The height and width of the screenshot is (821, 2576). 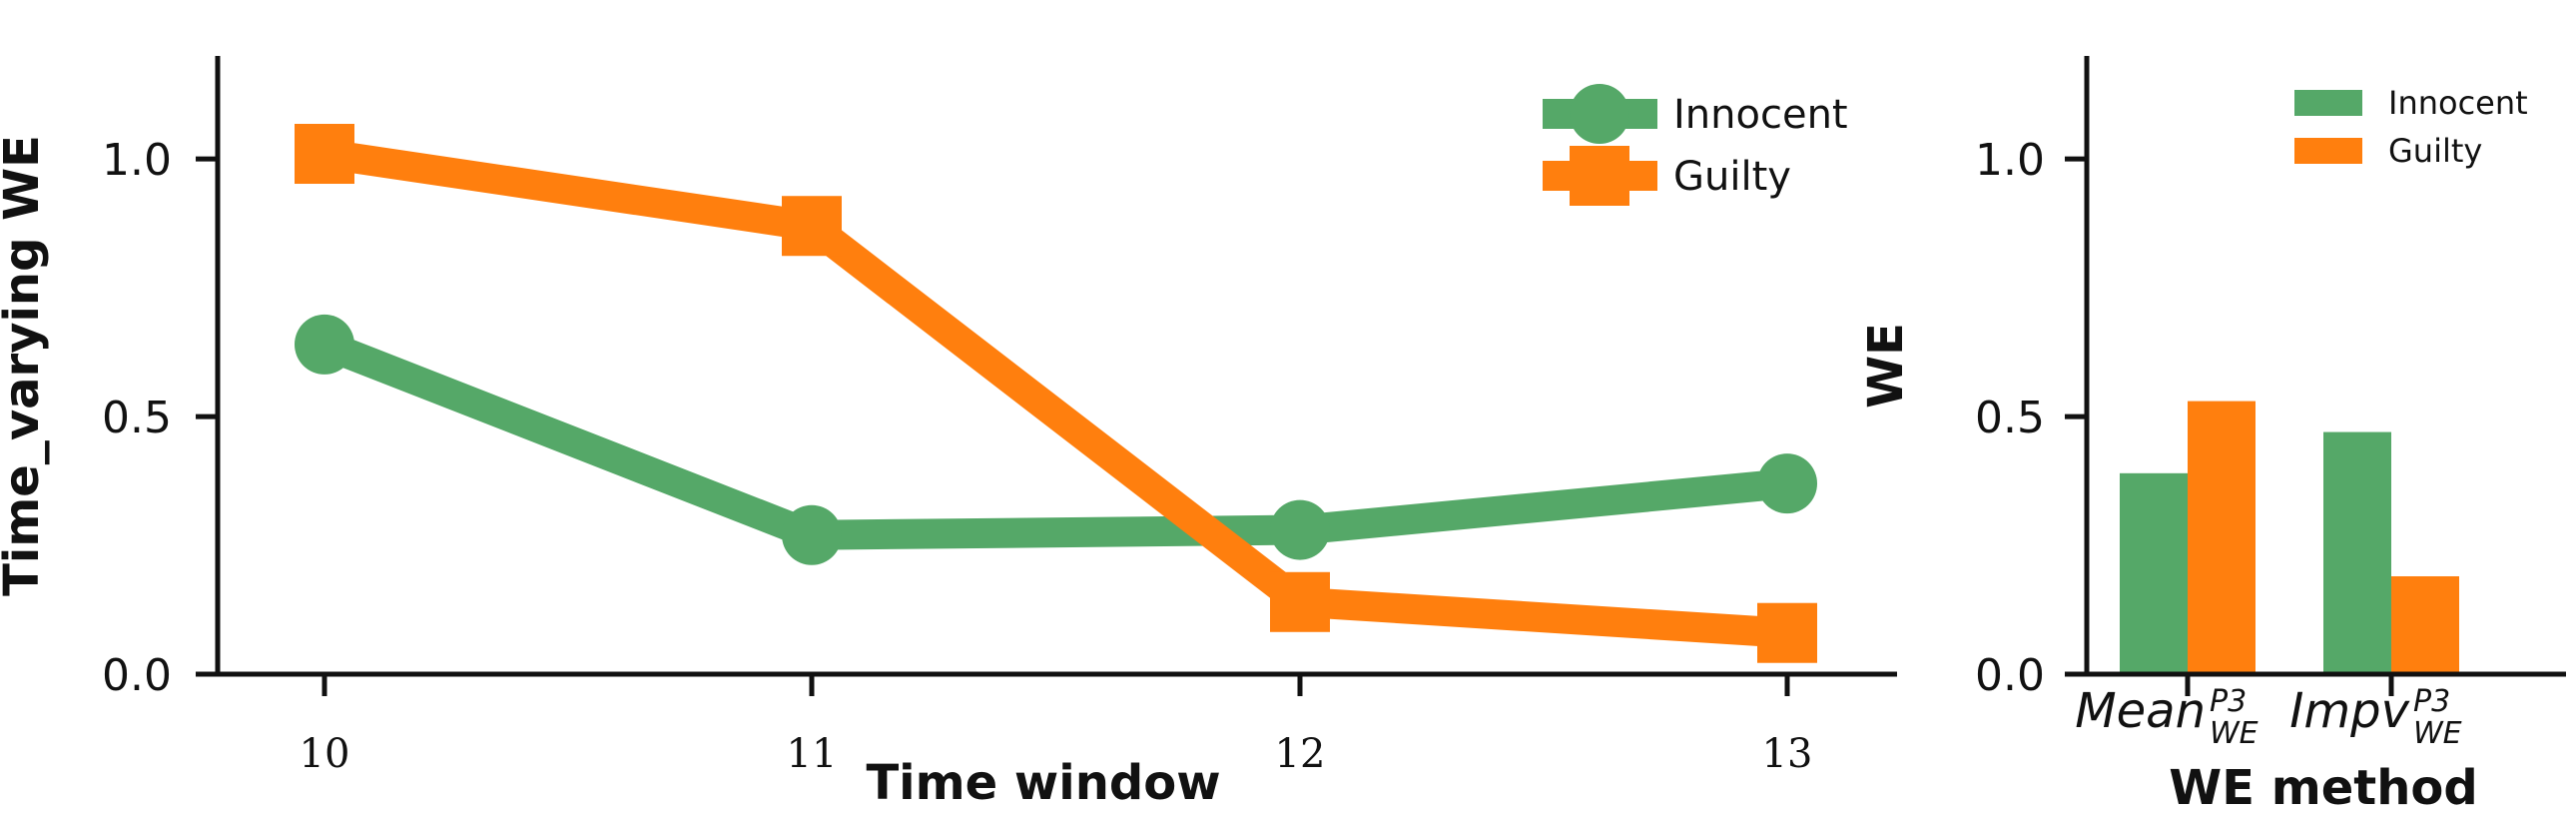 What do you see at coordinates (1056, 725) in the screenshot?
I see `line-chart-x-ticks: 10 11 12 13` at bounding box center [1056, 725].